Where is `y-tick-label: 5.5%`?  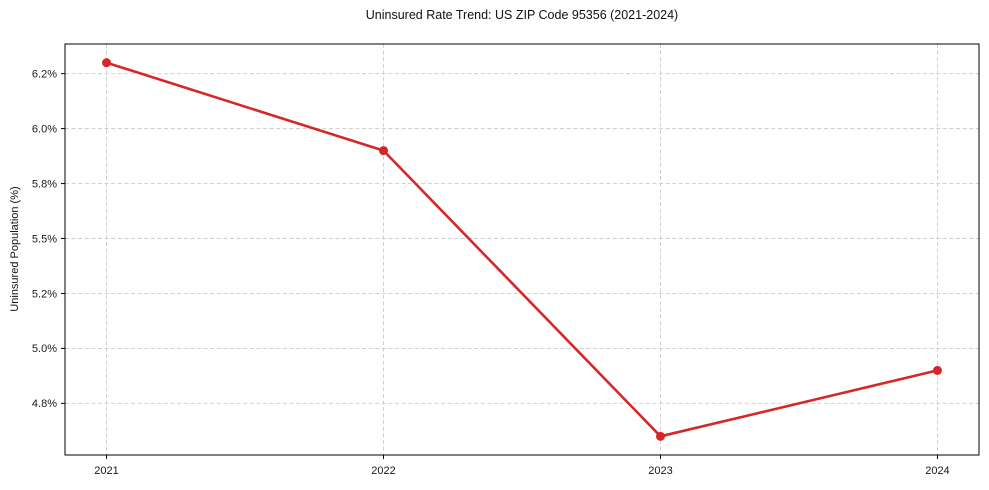
y-tick-label: 5.5% is located at coordinates (44, 239).